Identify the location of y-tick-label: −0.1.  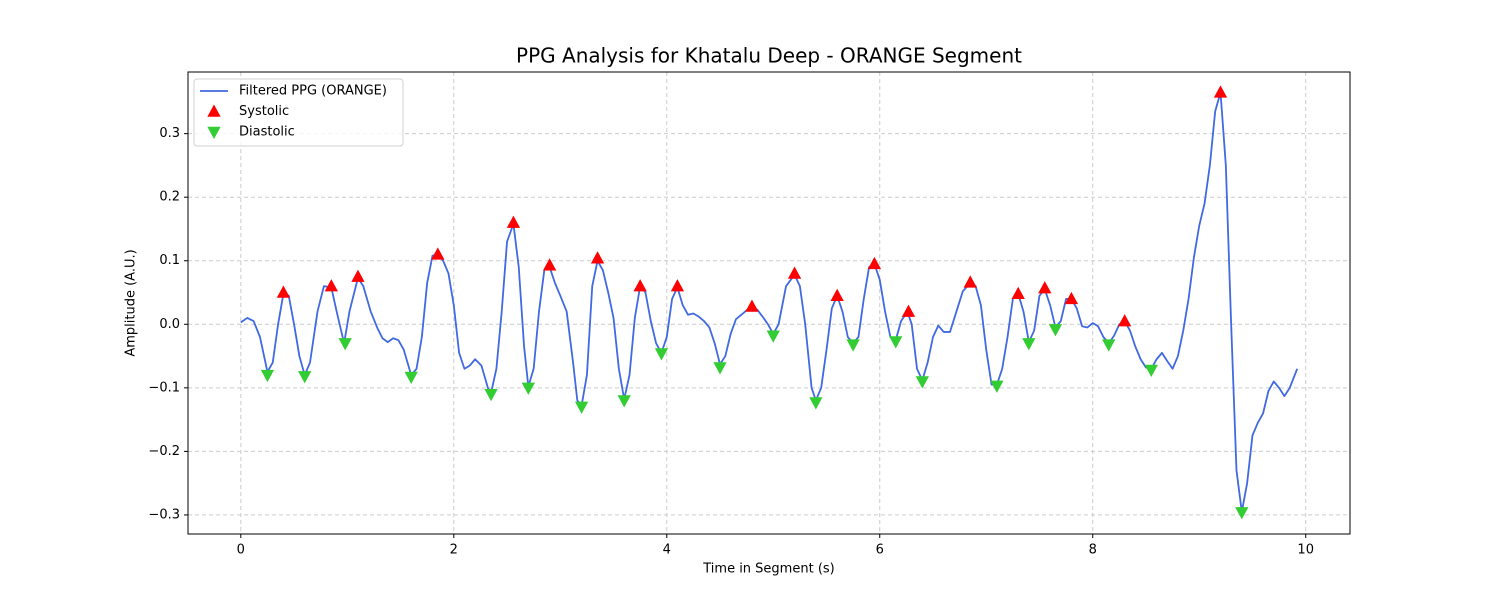
(164, 387).